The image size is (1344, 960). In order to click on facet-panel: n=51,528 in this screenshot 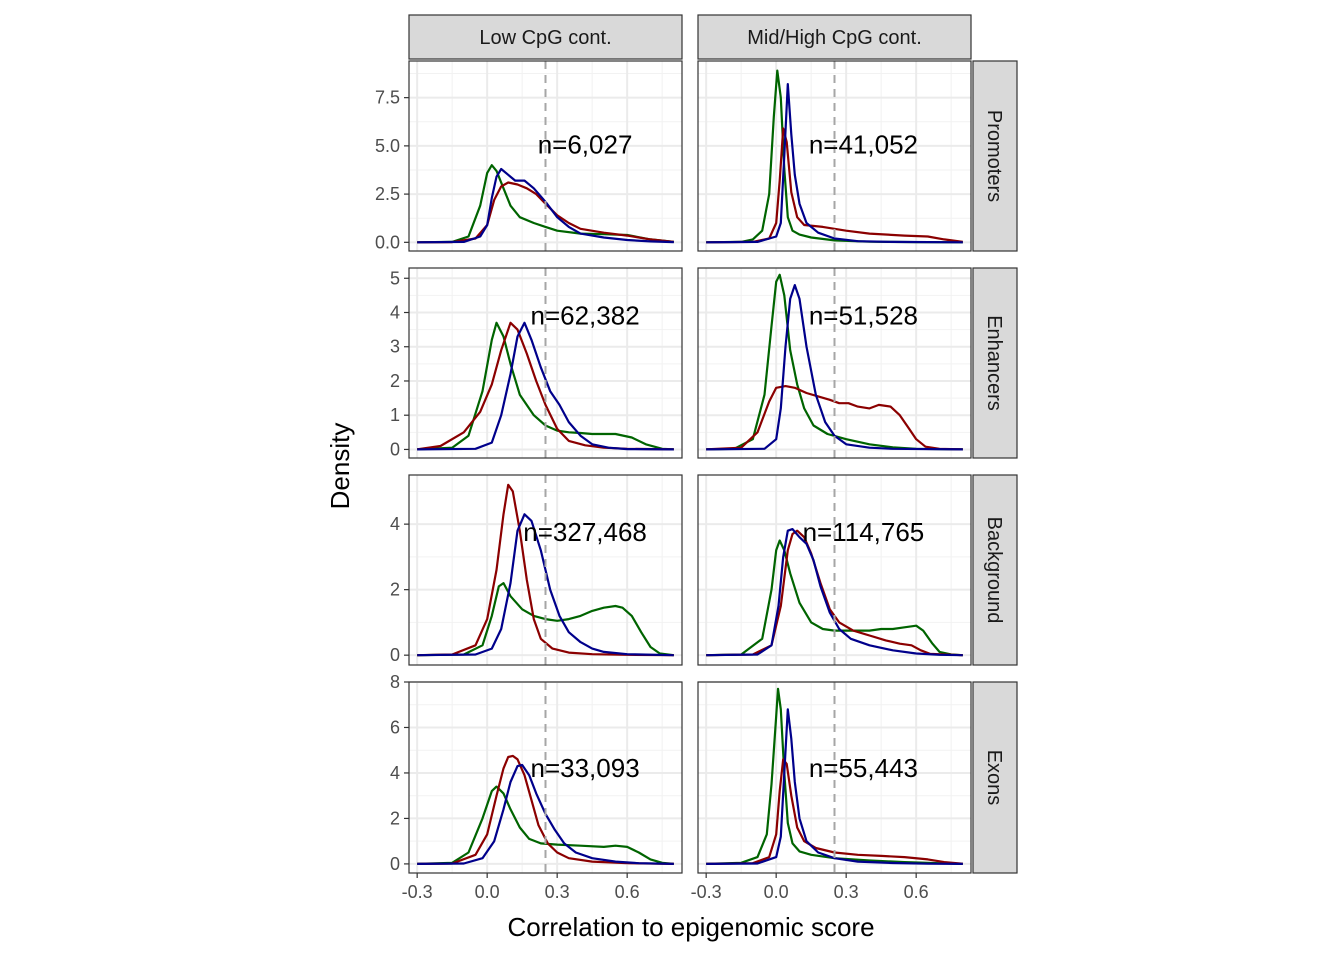, I will do `click(834, 363)`.